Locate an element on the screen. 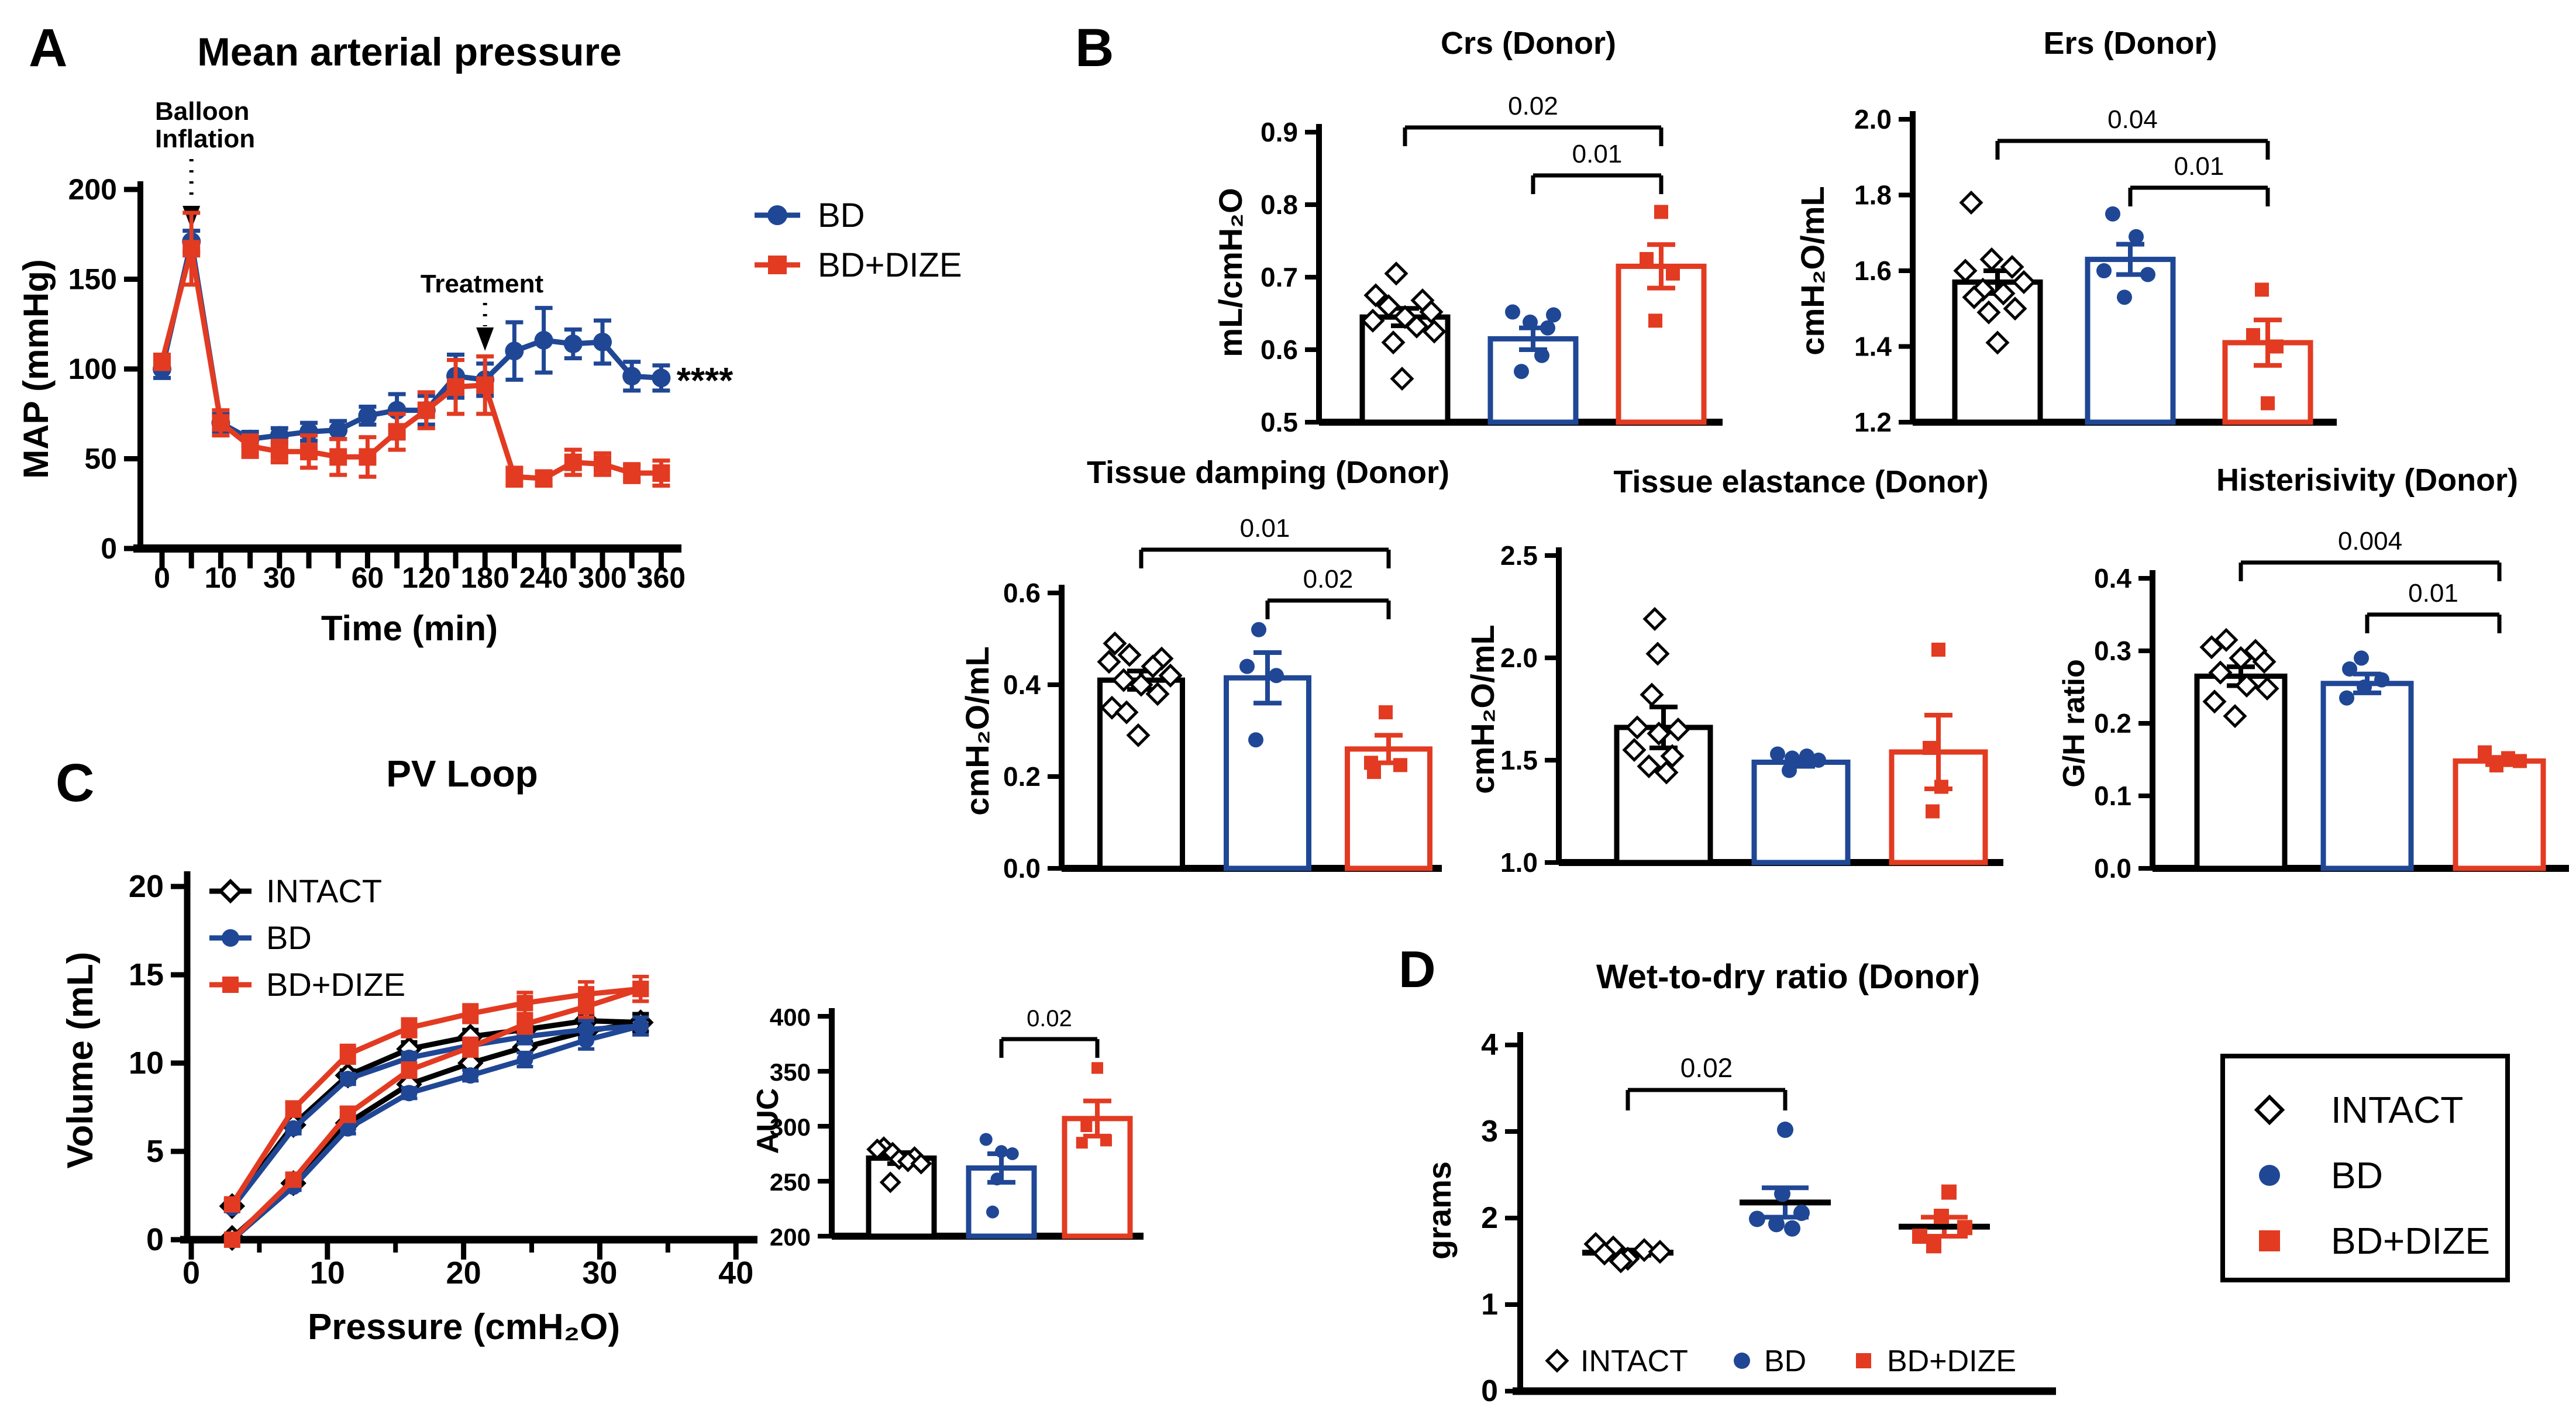  y-tick-label: 0.4 is located at coordinates (1022, 685).